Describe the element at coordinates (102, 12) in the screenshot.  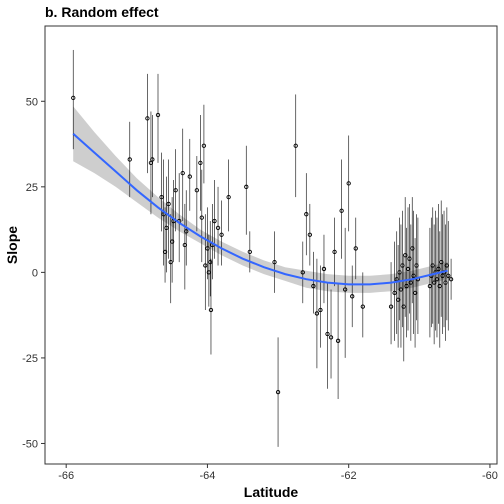
I see `chart-title: b. Random effect` at that location.